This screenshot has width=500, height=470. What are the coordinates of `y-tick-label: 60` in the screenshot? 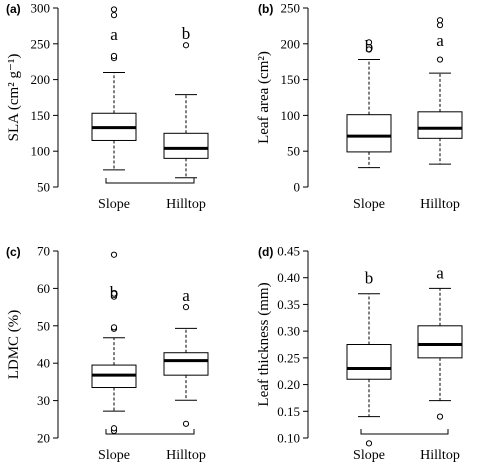 It's located at (43, 288).